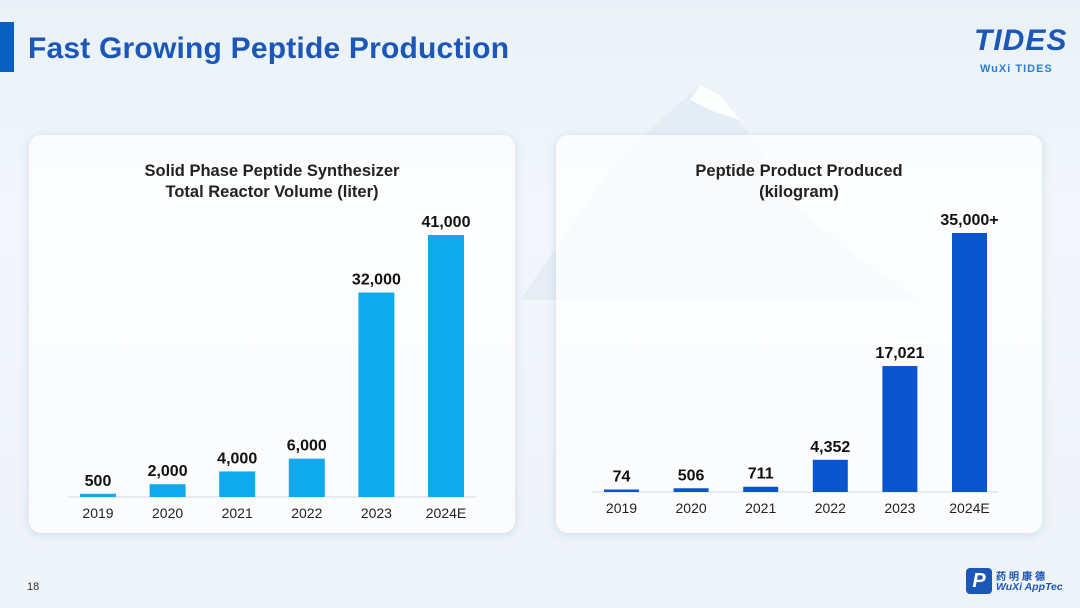 Image resolution: width=1080 pixels, height=608 pixels. What do you see at coordinates (621, 490) in the screenshot?
I see `product-bar-2019` at bounding box center [621, 490].